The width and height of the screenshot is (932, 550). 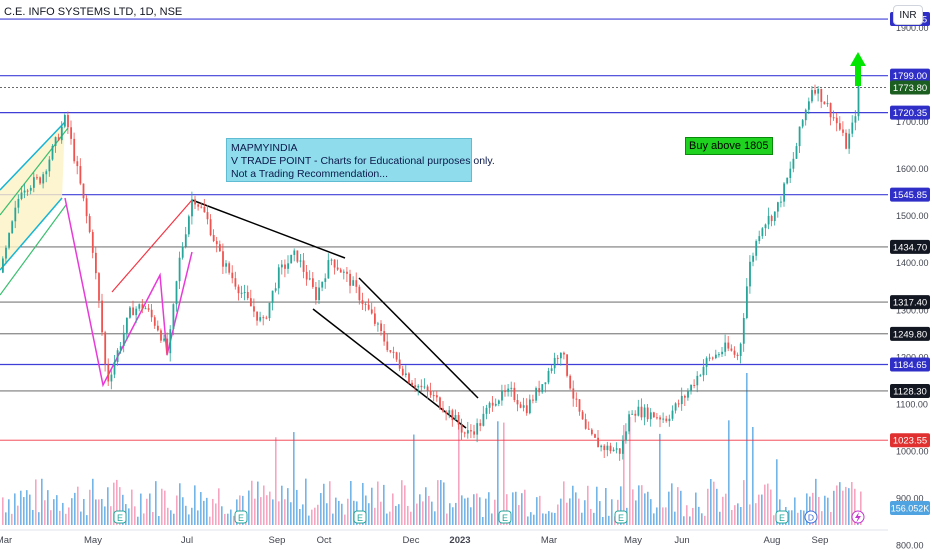 What do you see at coordinates (910, 75) in the screenshot?
I see `level-tag` at bounding box center [910, 75].